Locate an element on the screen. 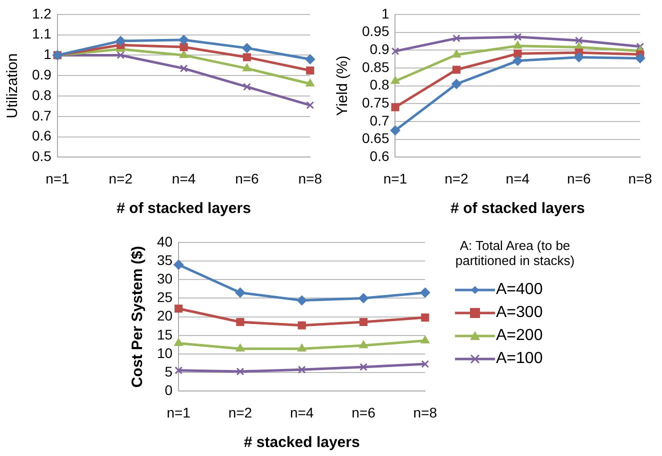  y-tick-label: 25 is located at coordinates (164, 297).